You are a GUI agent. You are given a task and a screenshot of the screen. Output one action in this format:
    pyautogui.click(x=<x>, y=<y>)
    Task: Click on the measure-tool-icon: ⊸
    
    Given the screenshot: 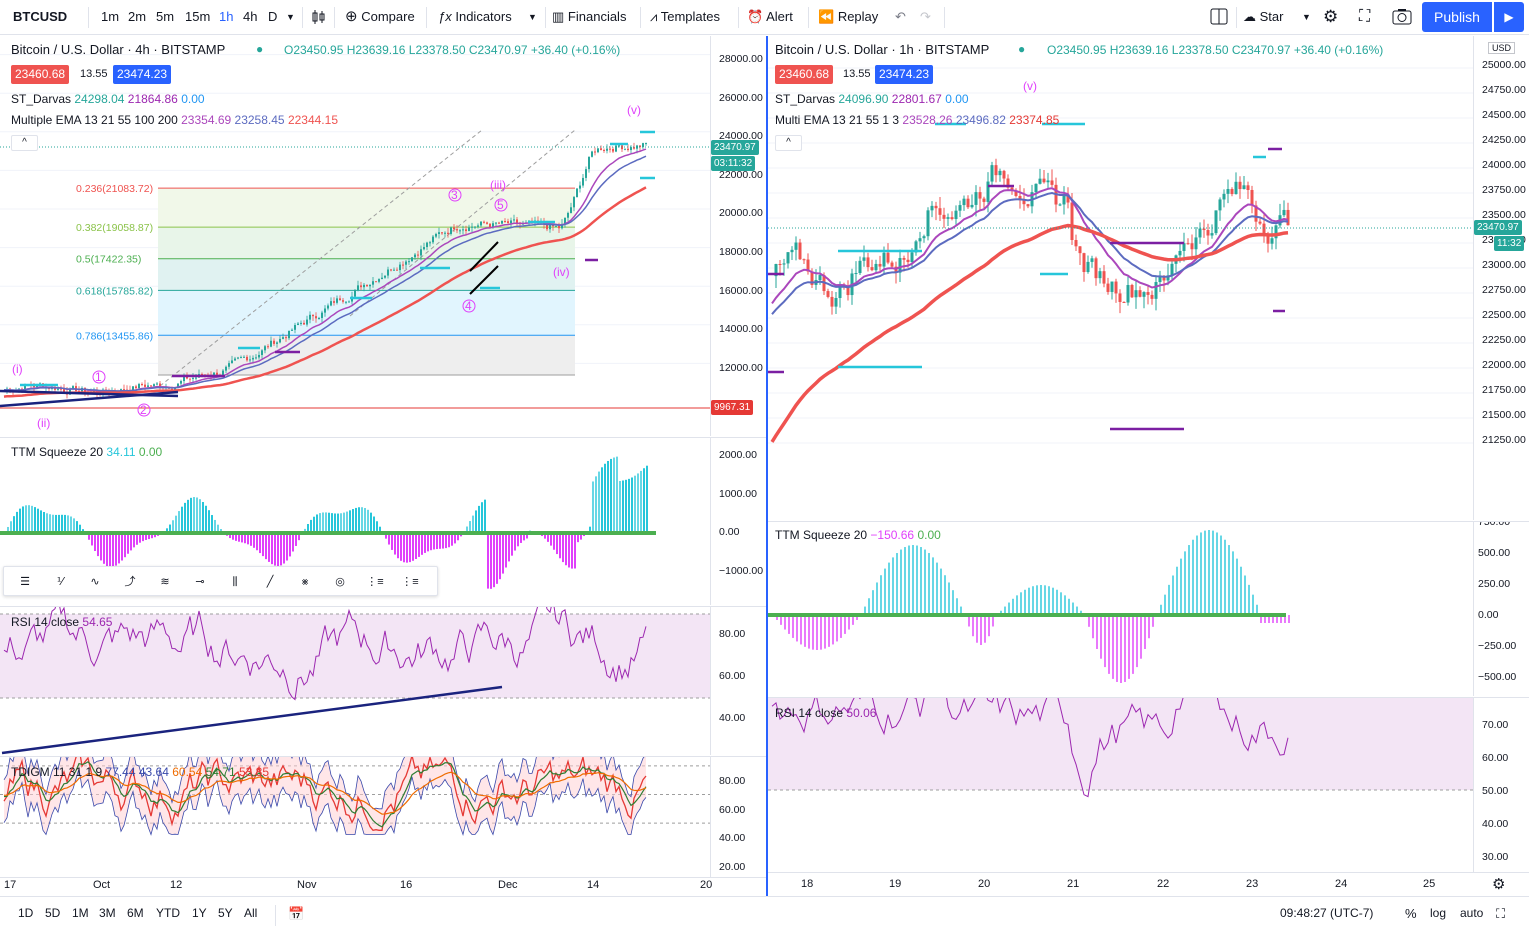 What is the action you would take?
    pyautogui.click(x=200, y=582)
    